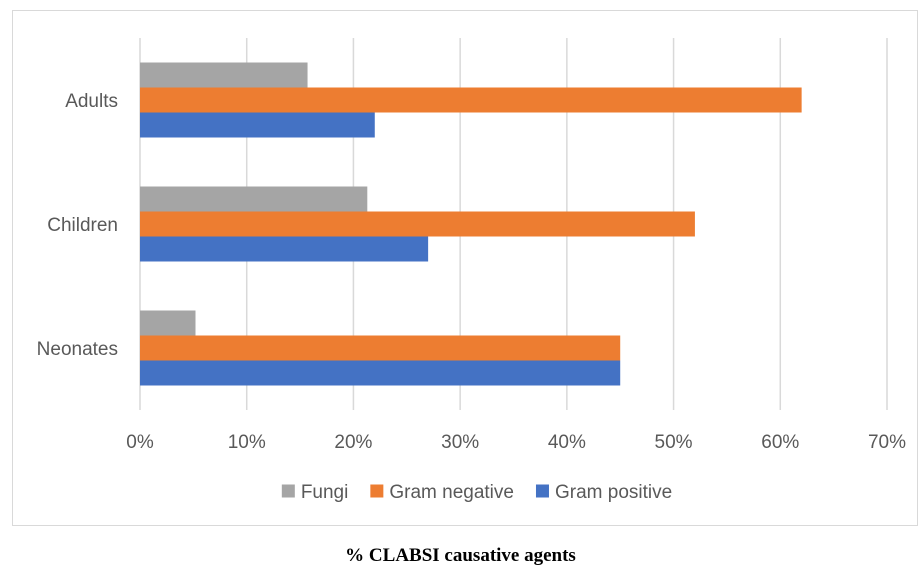 Image resolution: width=921 pixels, height=572 pixels. What do you see at coordinates (471, 100) in the screenshot?
I see `bar-adults-gram-negative` at bounding box center [471, 100].